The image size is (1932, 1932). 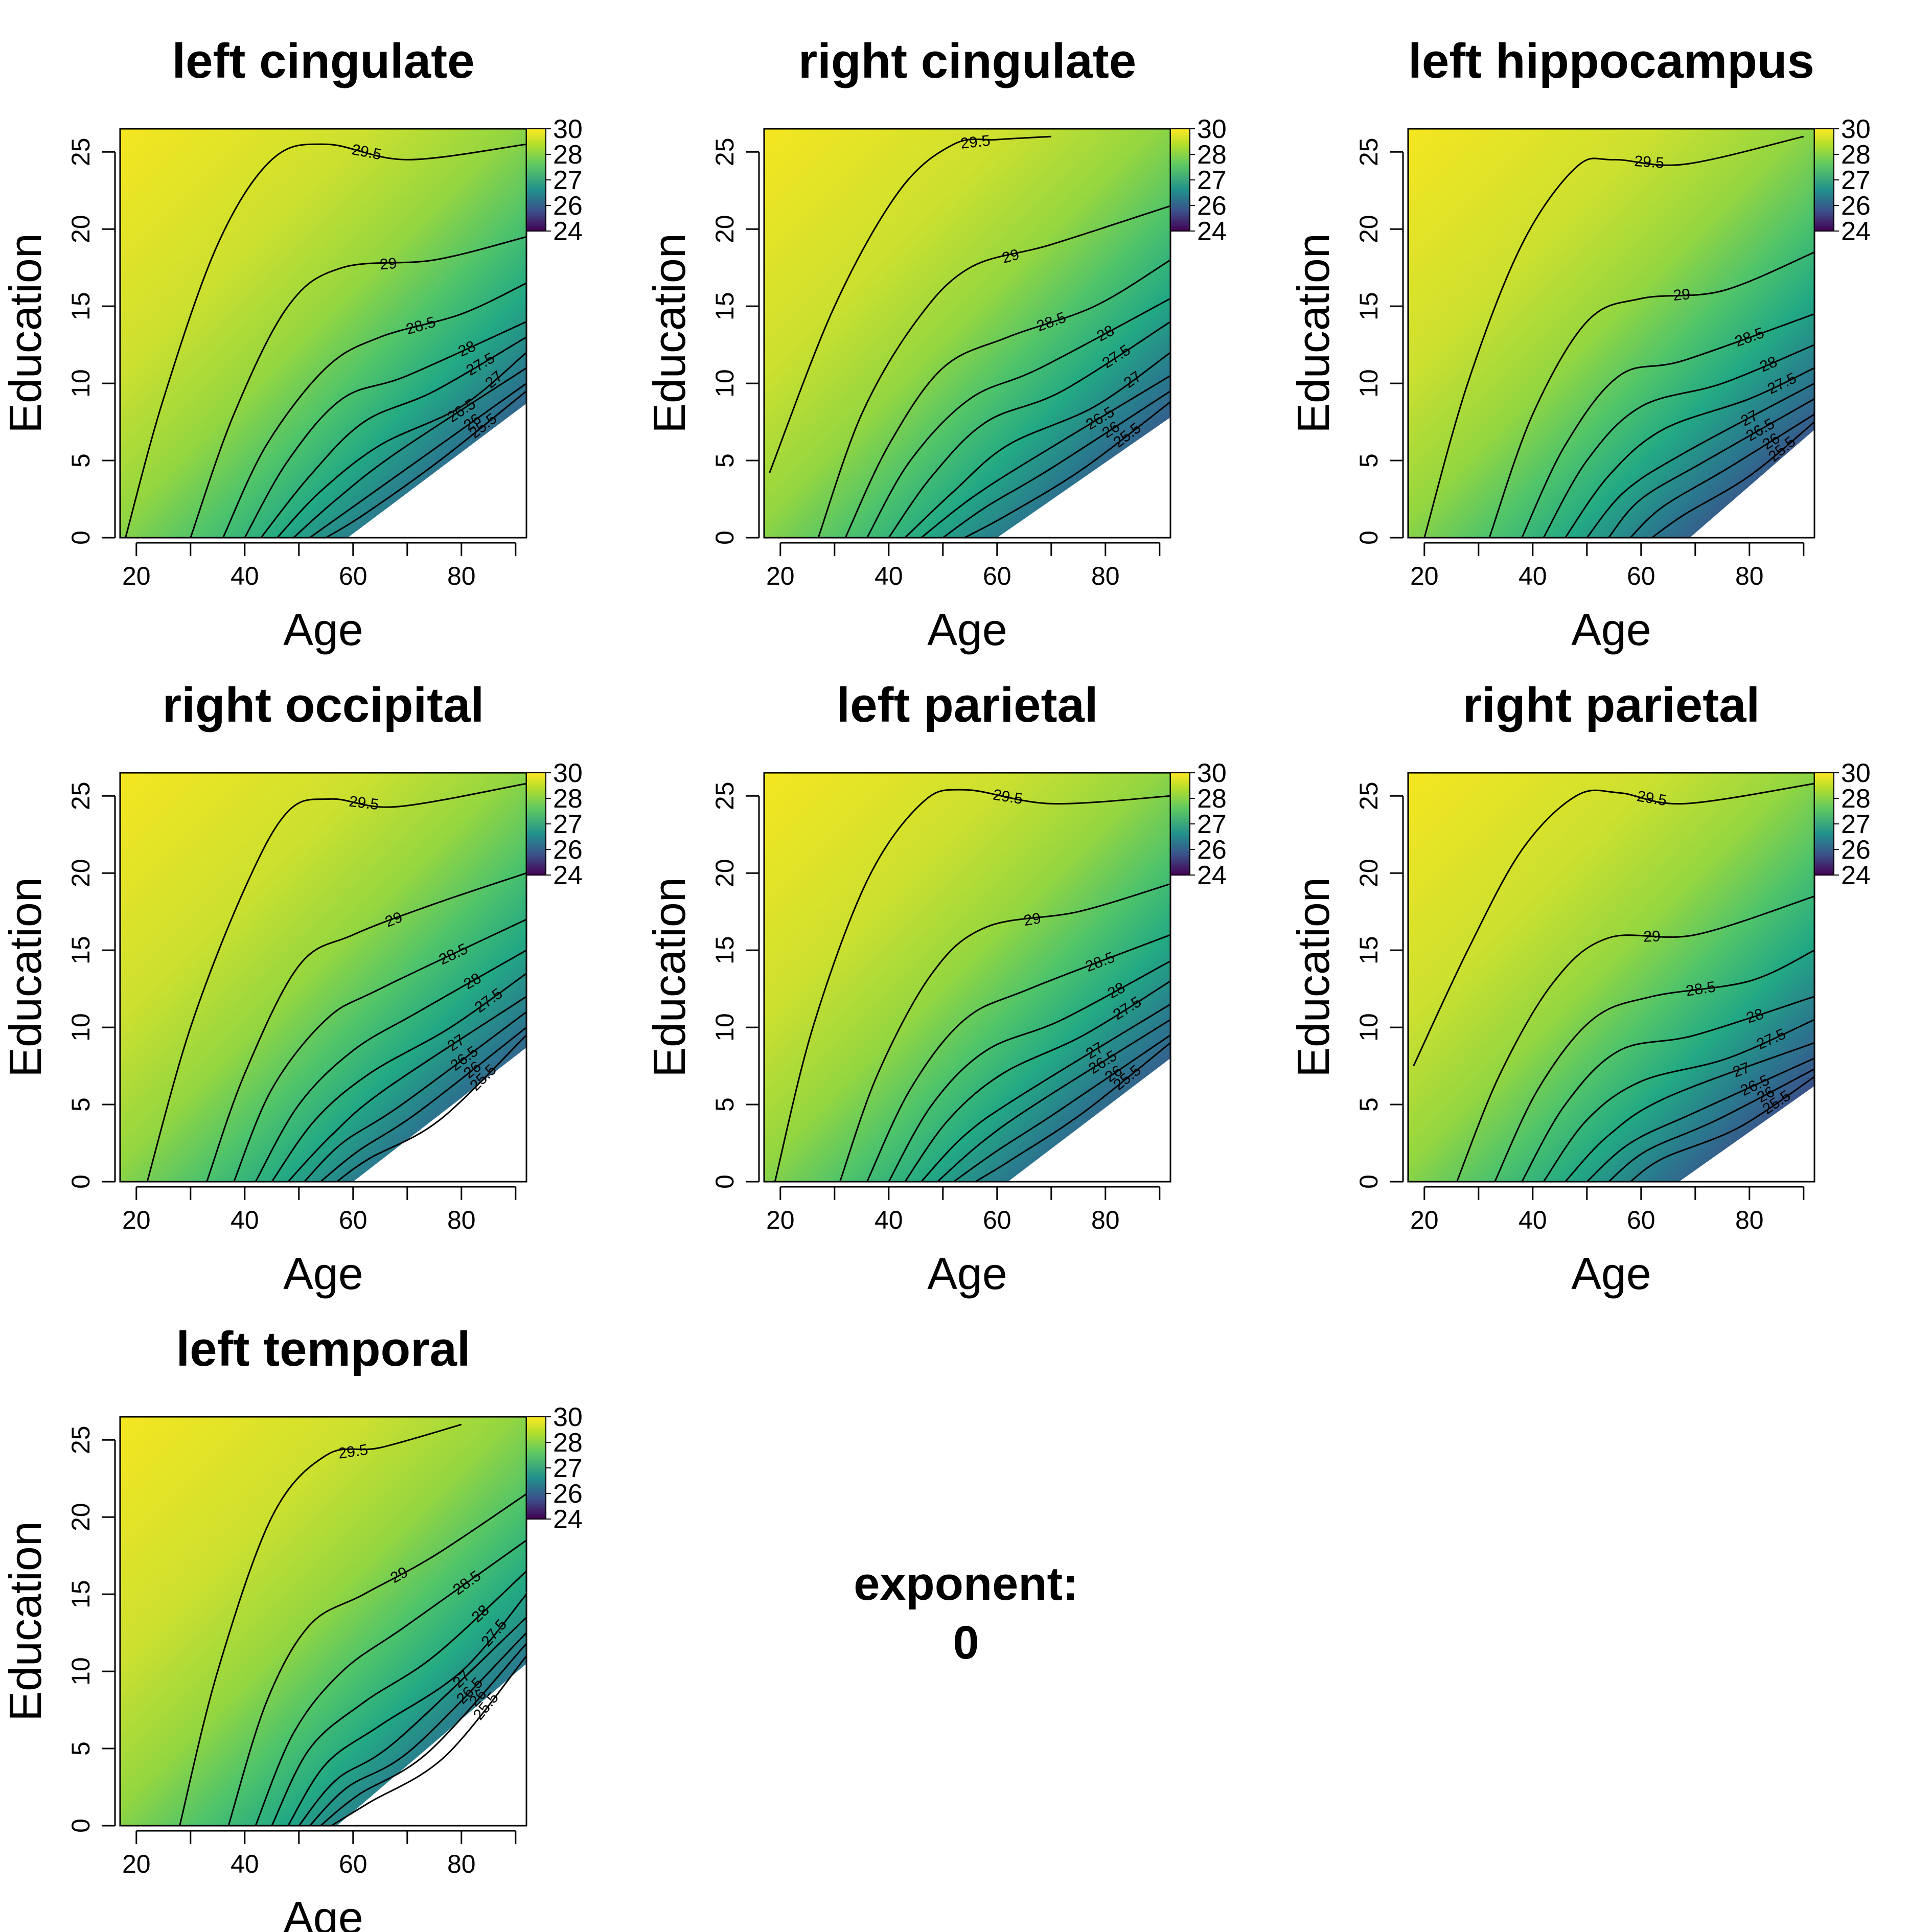 I want to click on x-axis-label: Age, so click(x=323, y=1912).